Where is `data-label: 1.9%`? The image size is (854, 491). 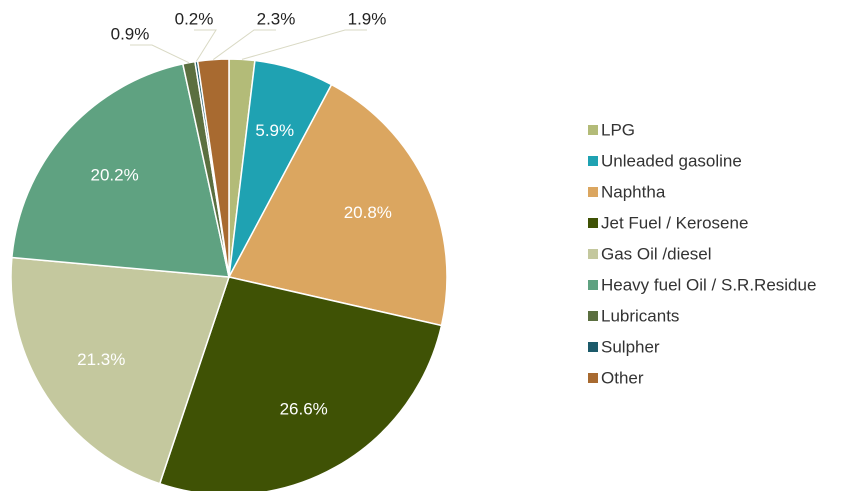 data-label: 1.9% is located at coordinates (367, 18).